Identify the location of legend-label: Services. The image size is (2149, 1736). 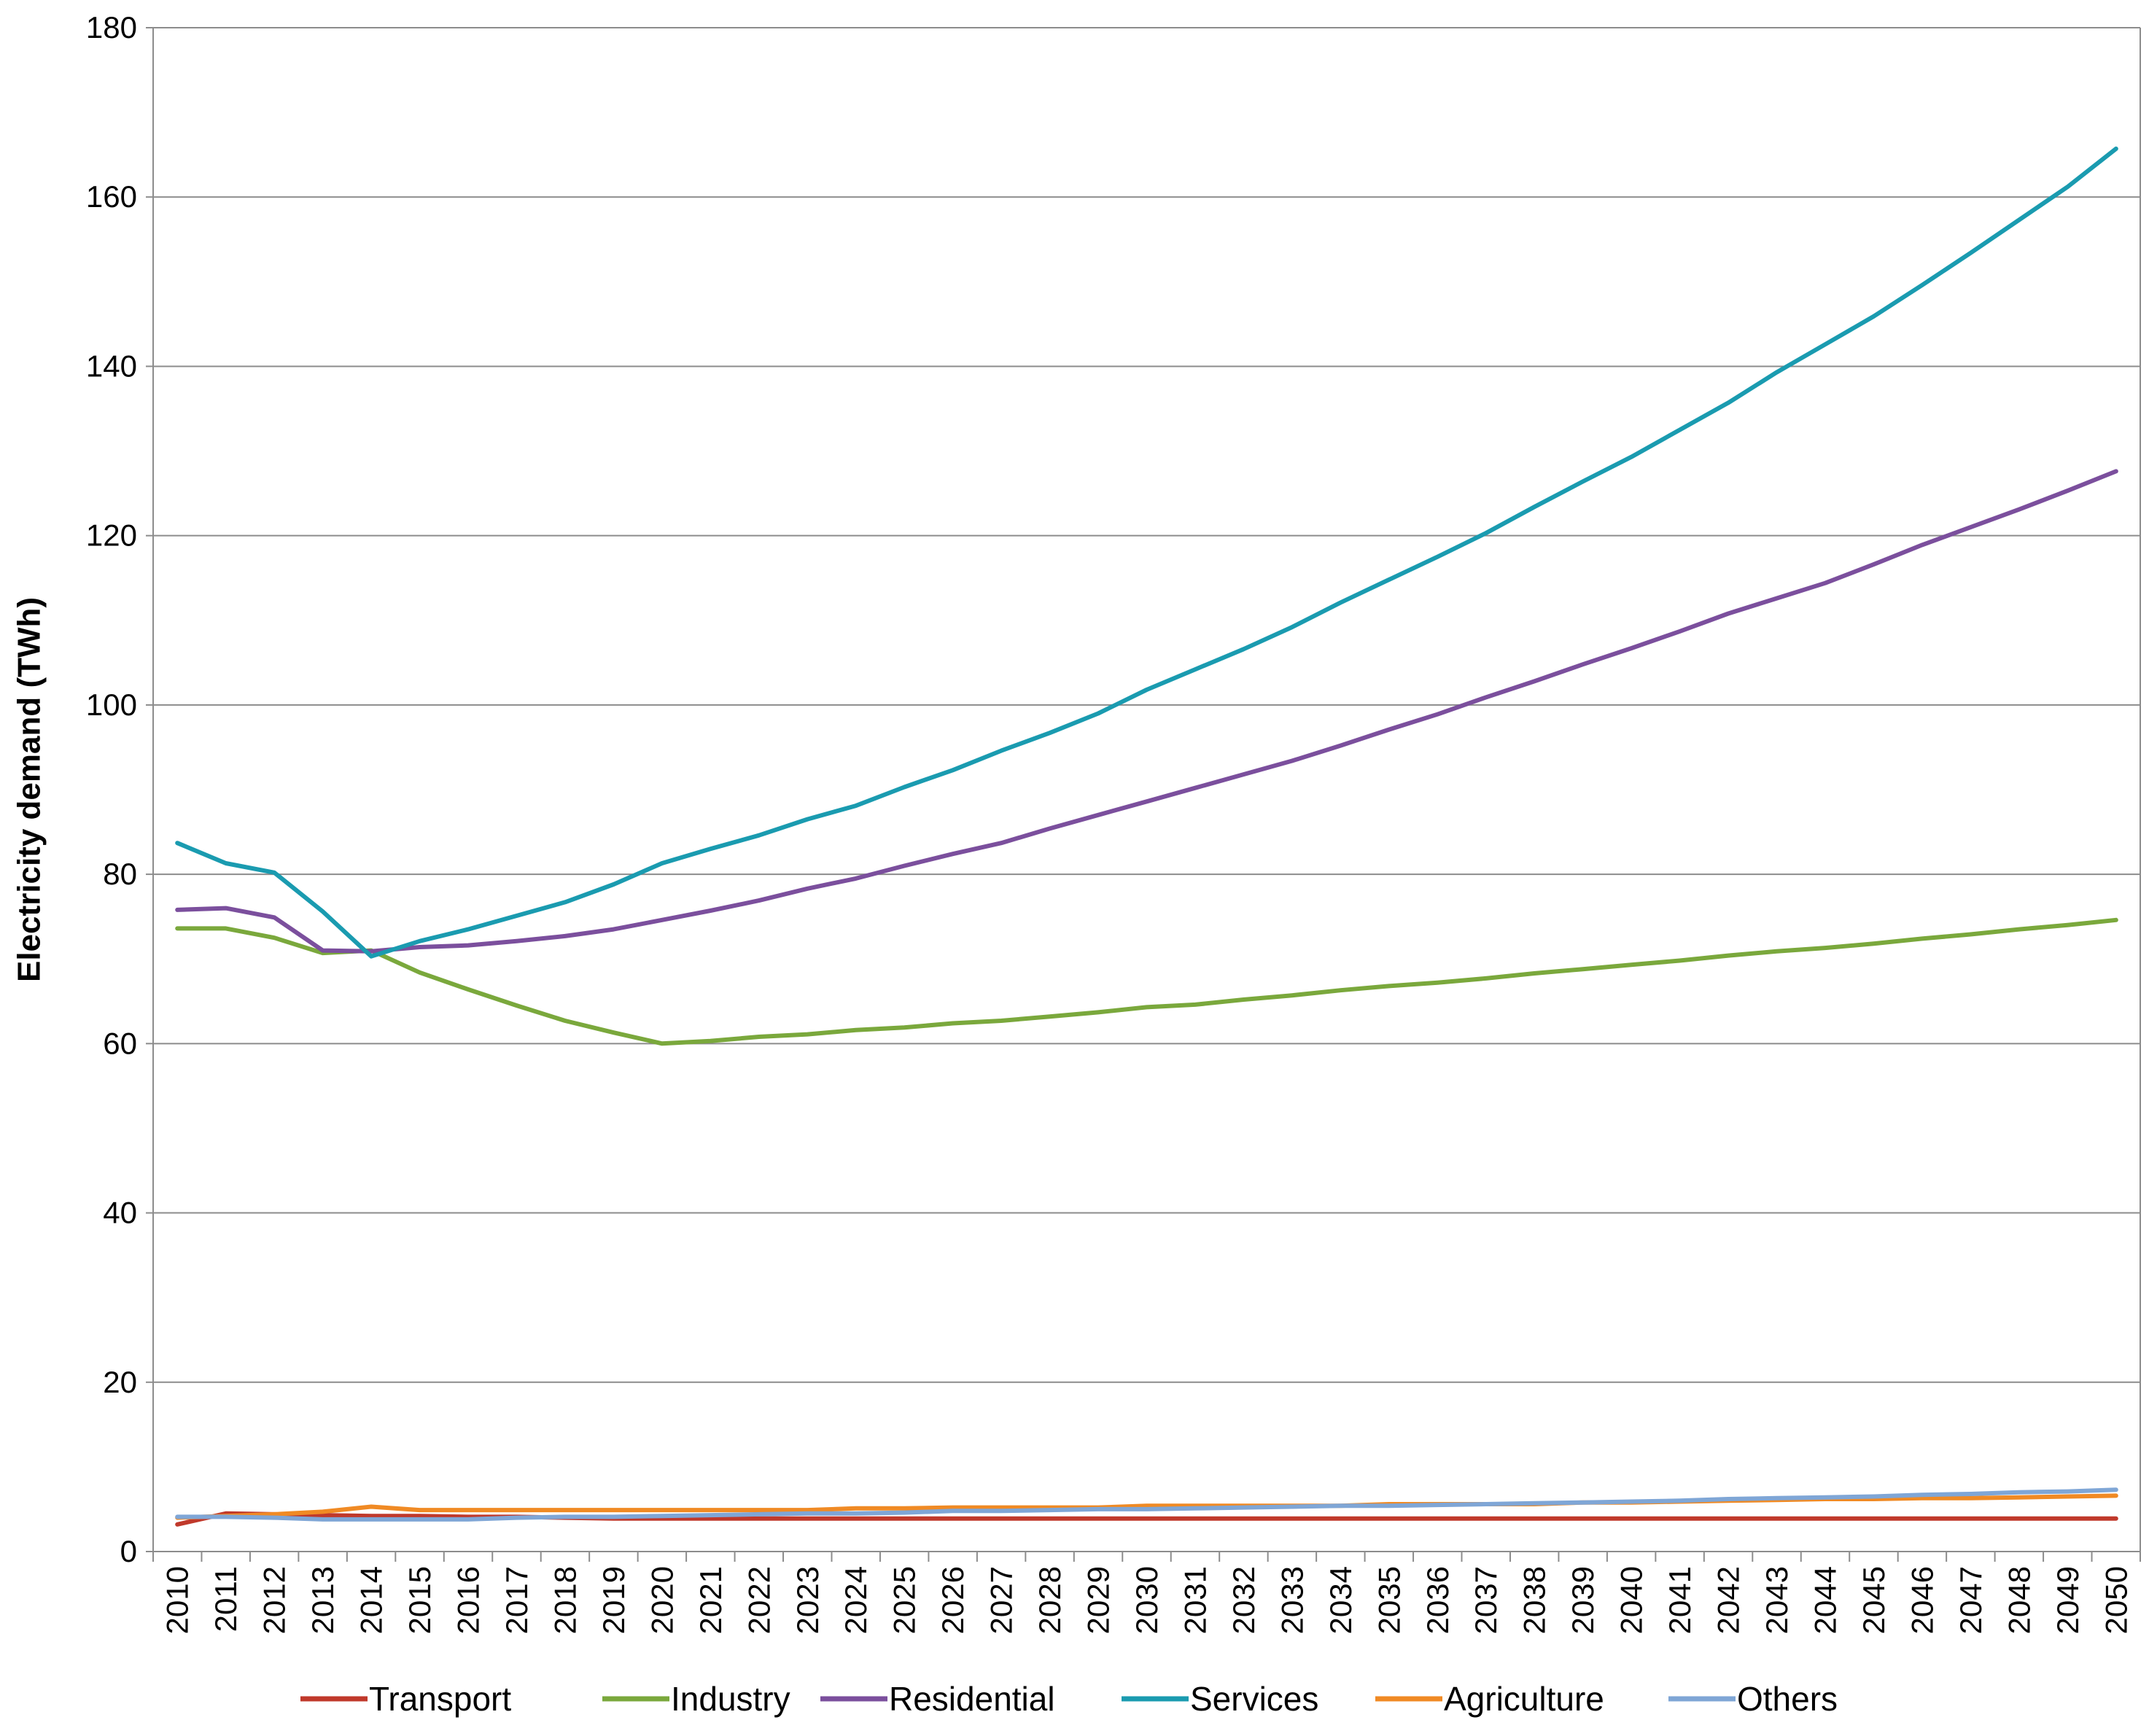
(1254, 1699).